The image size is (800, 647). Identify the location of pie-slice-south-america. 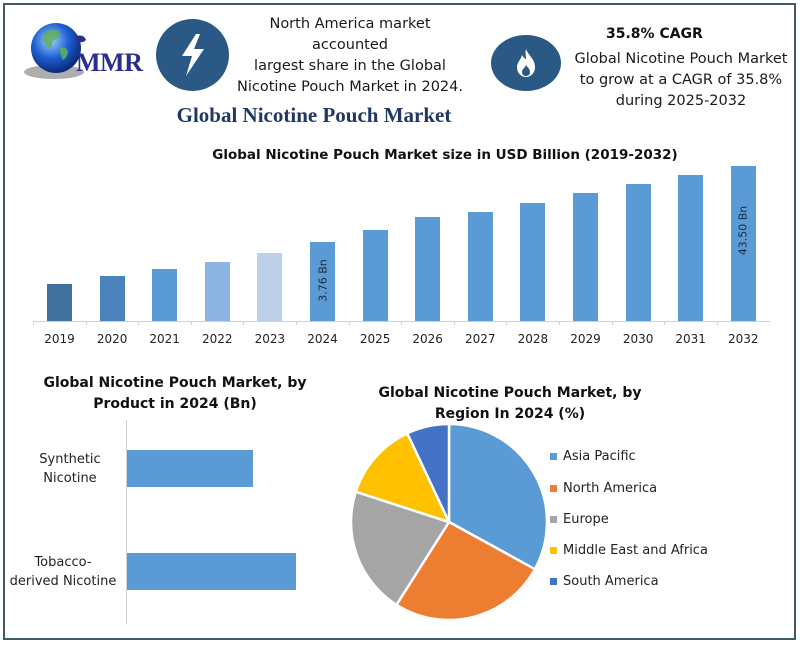
(428, 472).